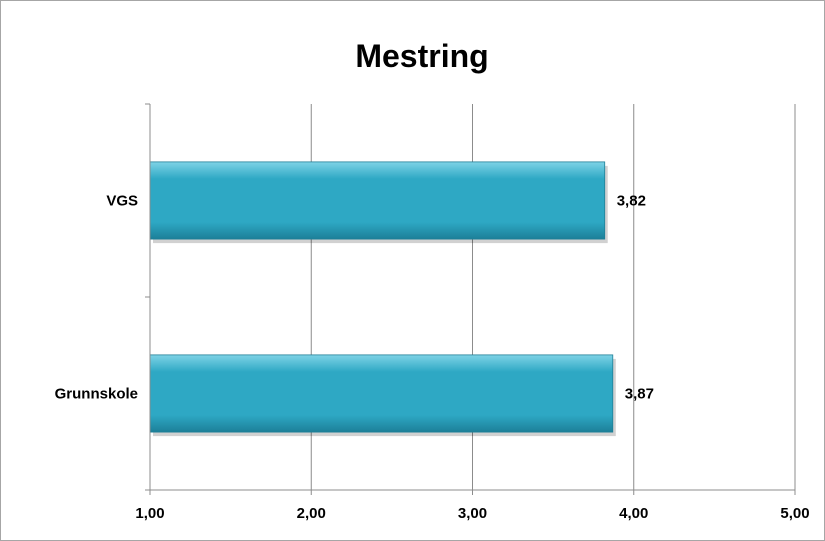  I want to click on data-label: 3,82, so click(631, 201).